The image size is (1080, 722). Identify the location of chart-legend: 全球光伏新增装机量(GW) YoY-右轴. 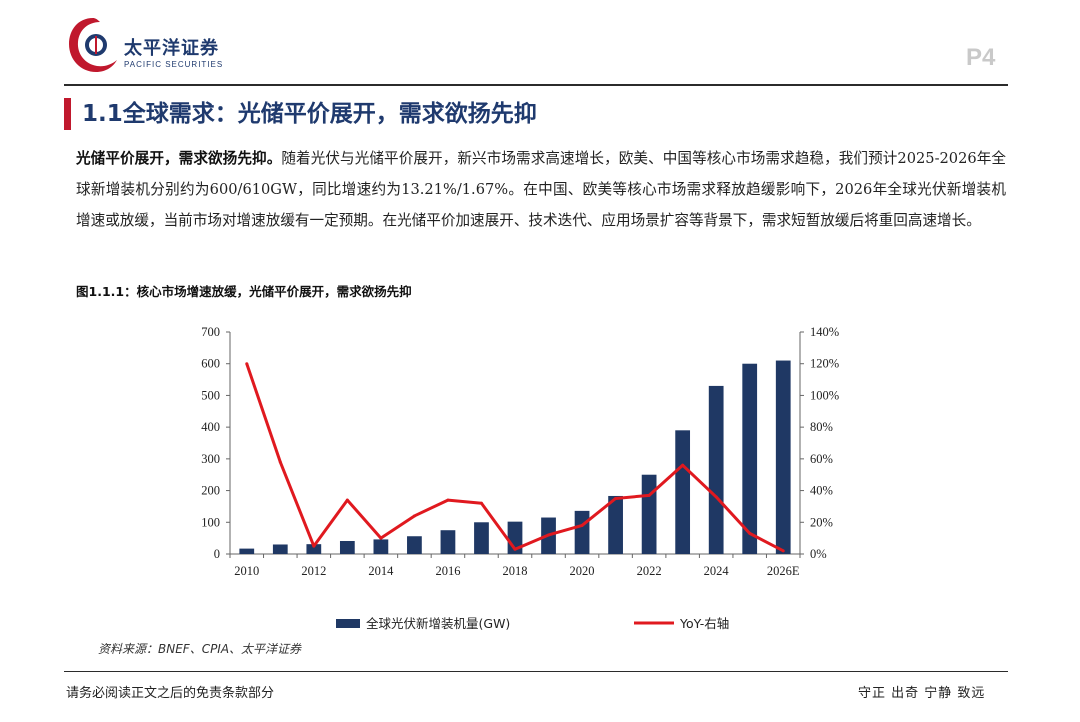
(532, 623).